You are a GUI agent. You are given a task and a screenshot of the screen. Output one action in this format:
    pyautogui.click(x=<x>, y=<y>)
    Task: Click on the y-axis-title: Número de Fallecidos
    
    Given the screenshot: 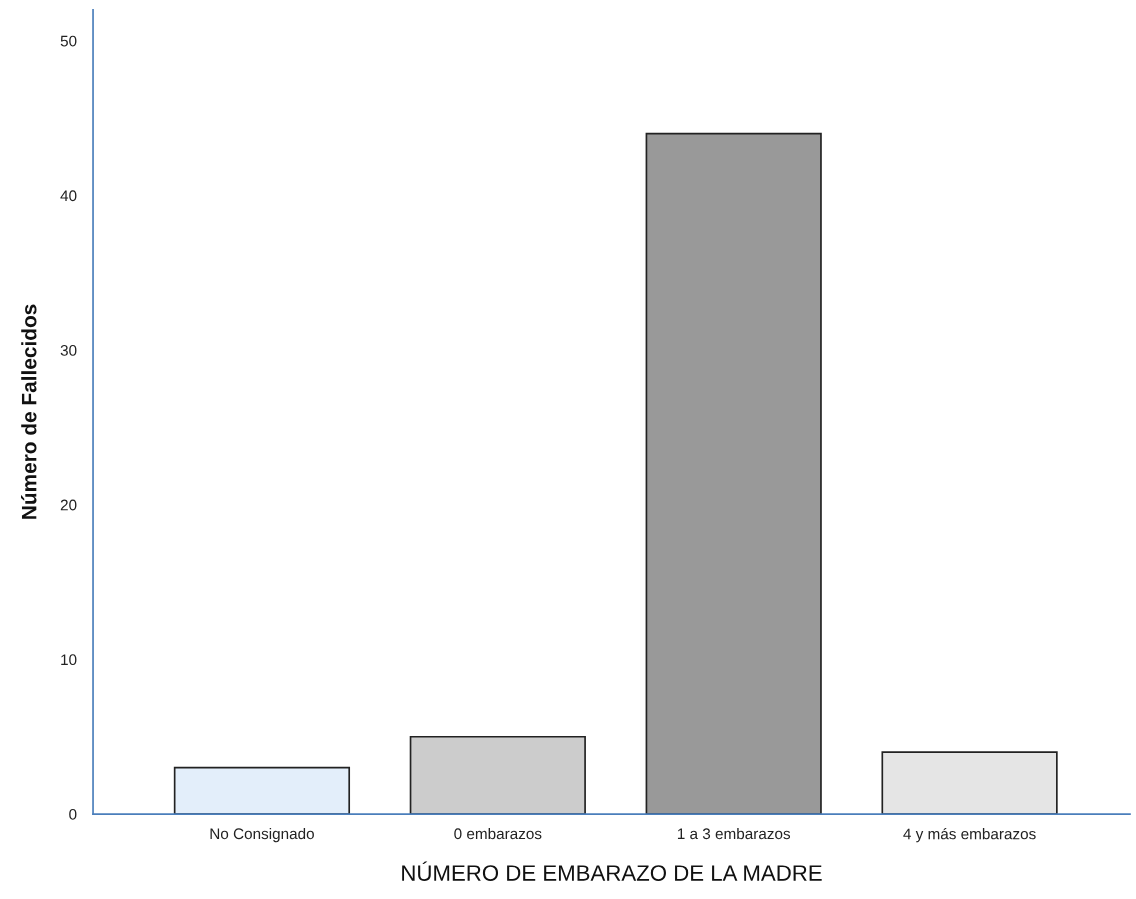 What is the action you would take?
    pyautogui.click(x=29, y=411)
    